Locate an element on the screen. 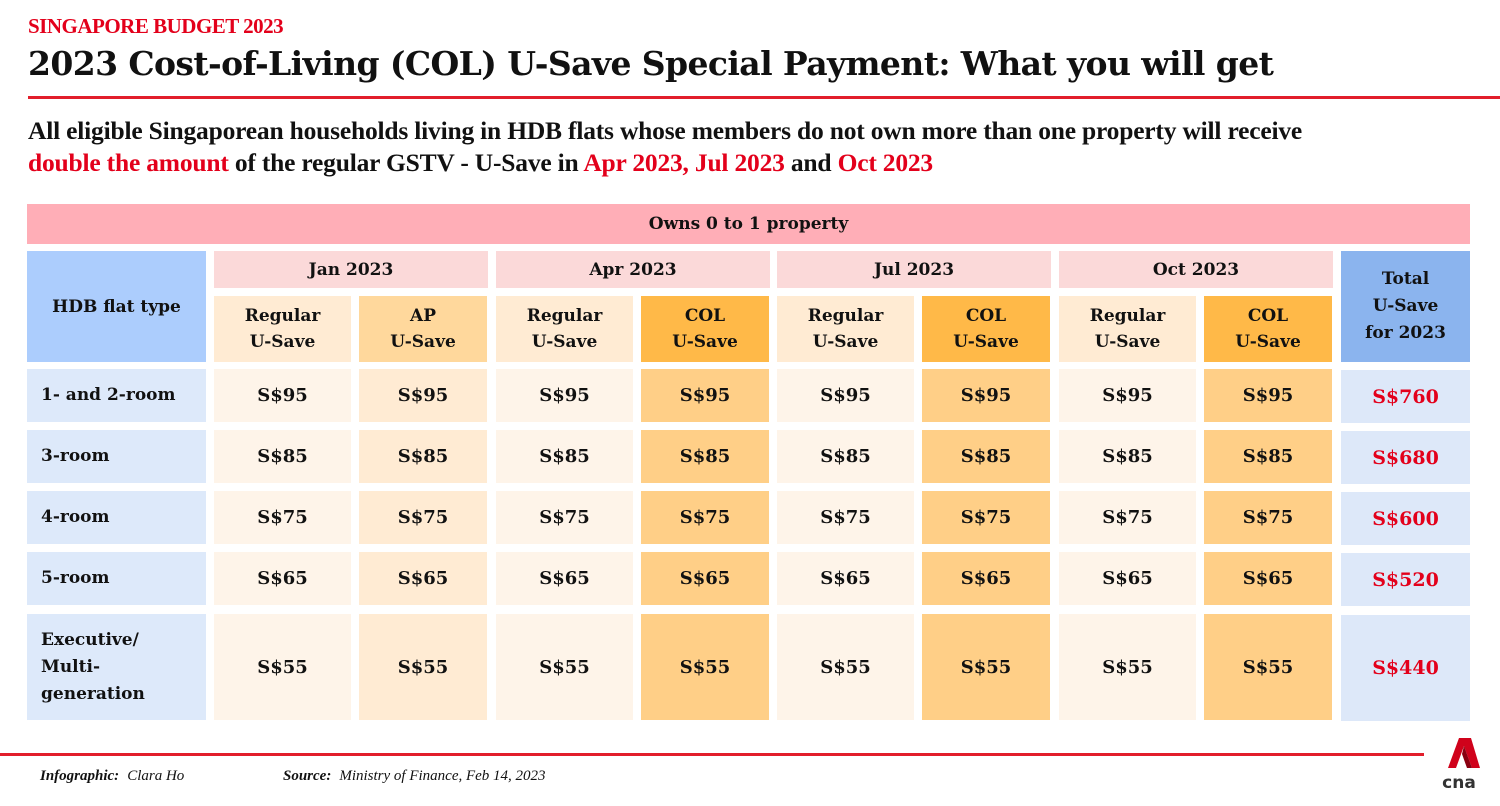 This screenshot has width=1500, height=806. infographic-label: Infographic: is located at coordinates (80, 776).